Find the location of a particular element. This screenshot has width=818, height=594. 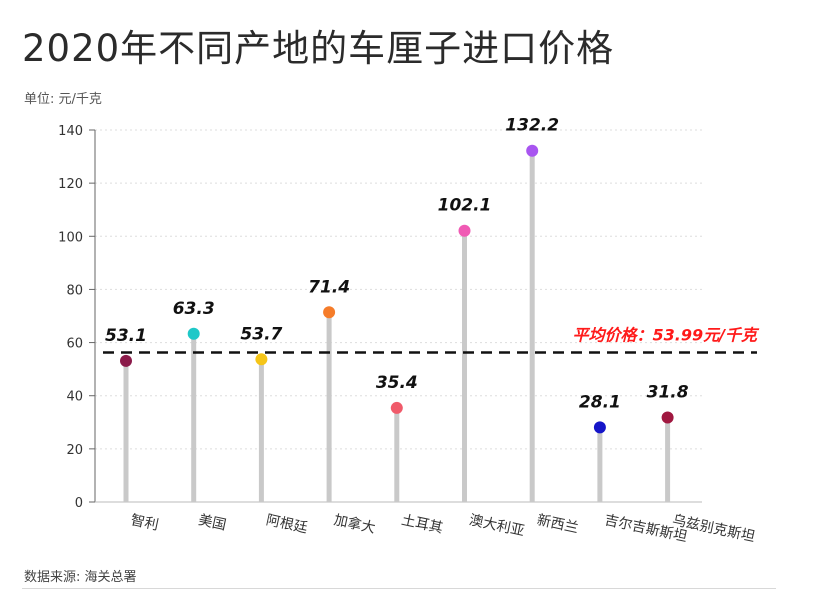

value-label: 63.3 is located at coordinates (194, 309).